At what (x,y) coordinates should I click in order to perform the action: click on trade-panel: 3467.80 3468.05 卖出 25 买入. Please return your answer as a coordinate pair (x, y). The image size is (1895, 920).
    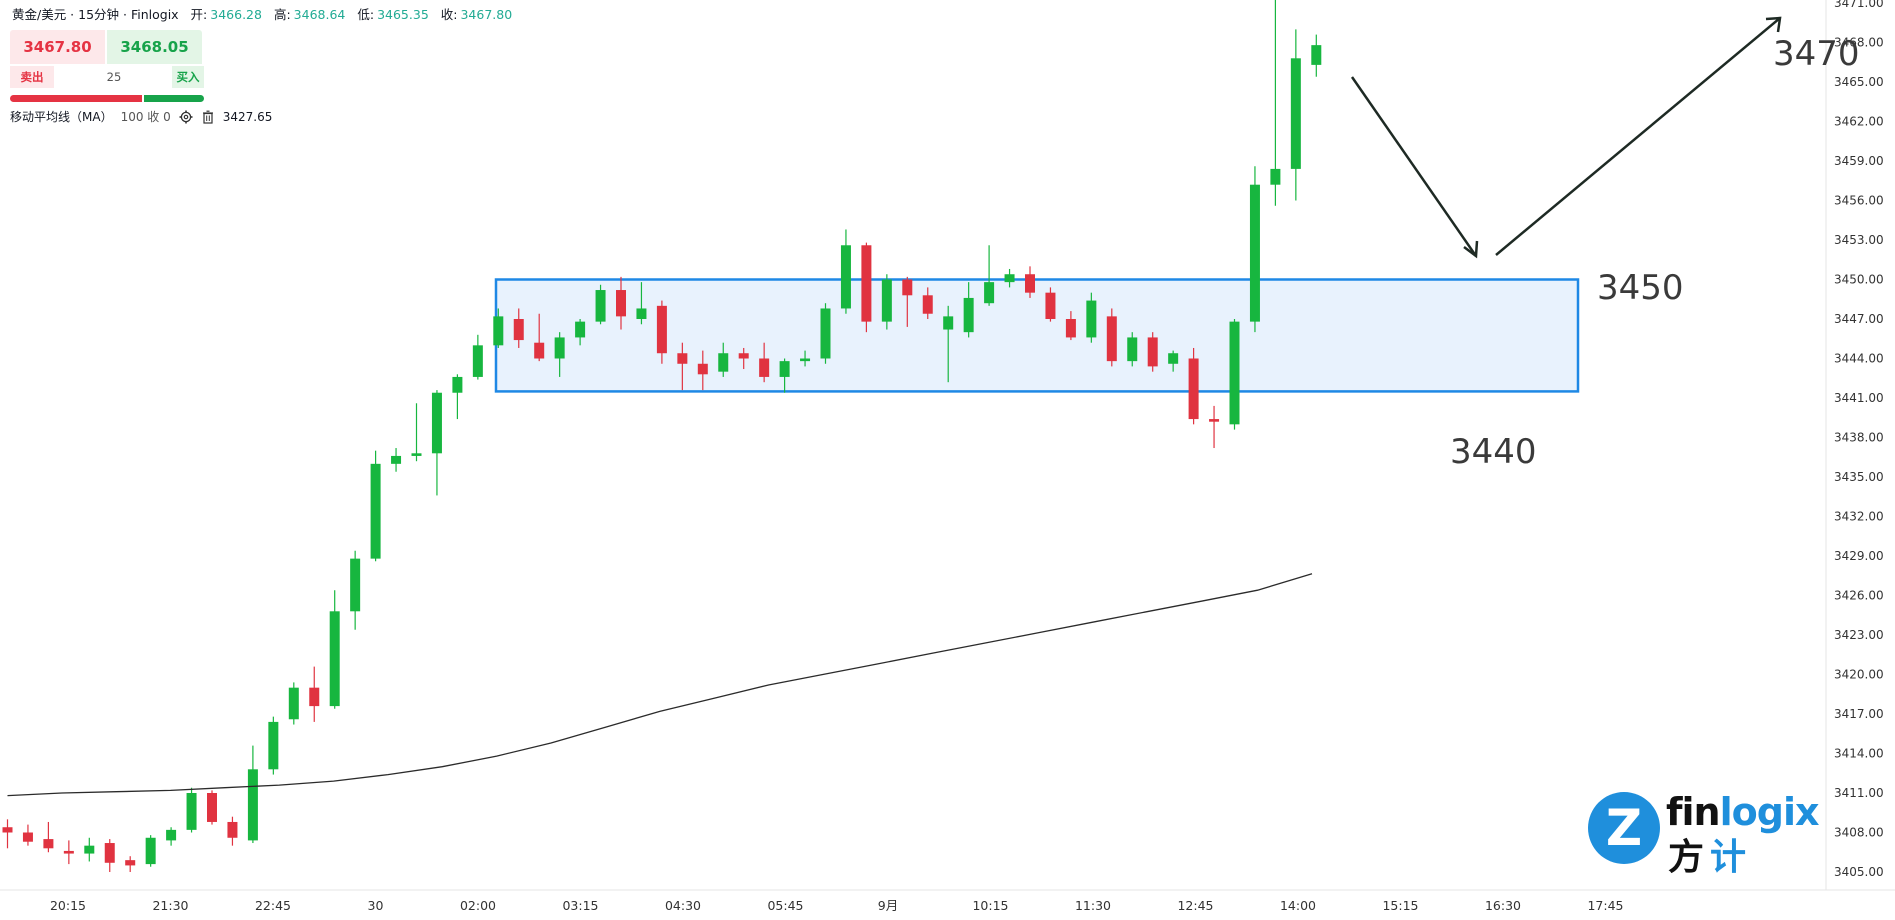
    Looking at the image, I should click on (107, 67).